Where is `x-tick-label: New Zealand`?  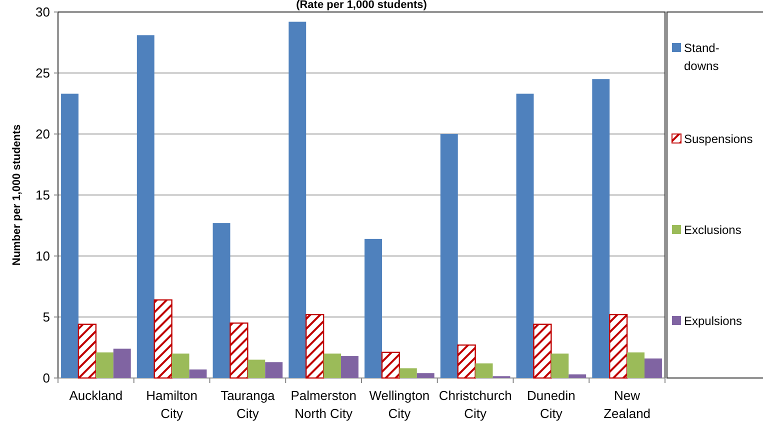
x-tick-label: New Zealand is located at coordinates (627, 404).